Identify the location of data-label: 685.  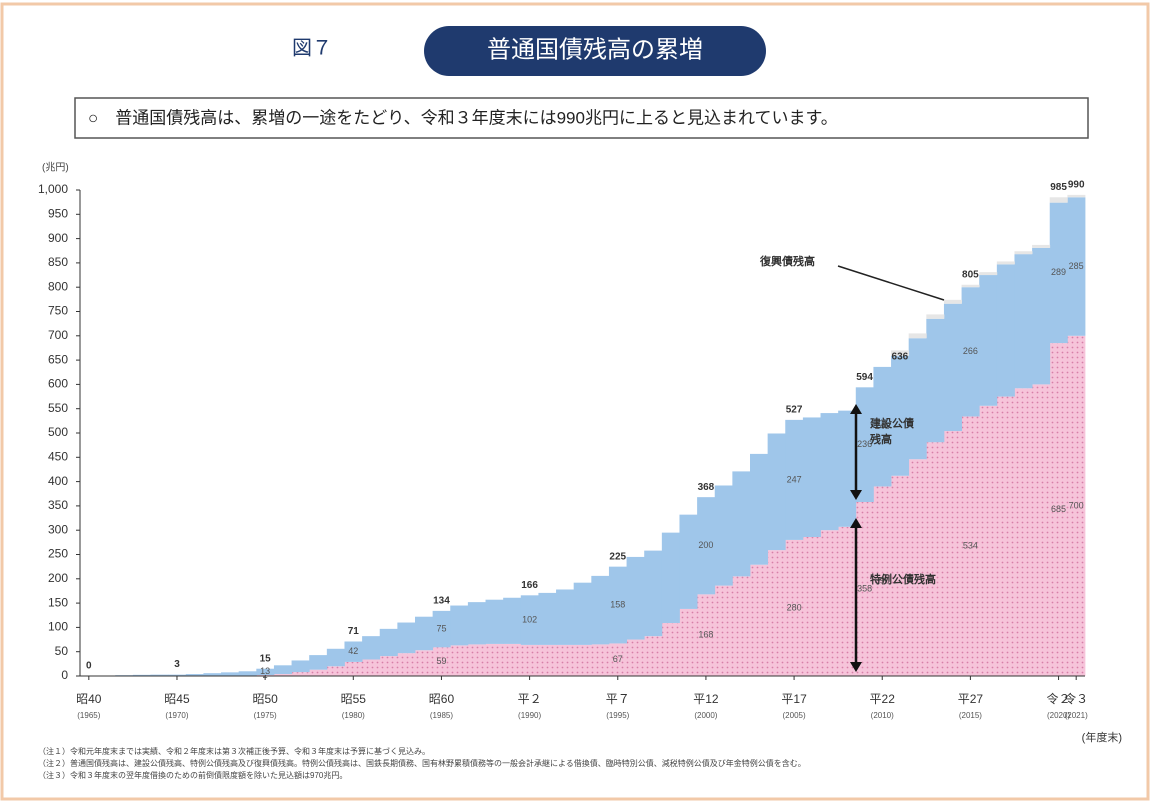
(1058, 509).